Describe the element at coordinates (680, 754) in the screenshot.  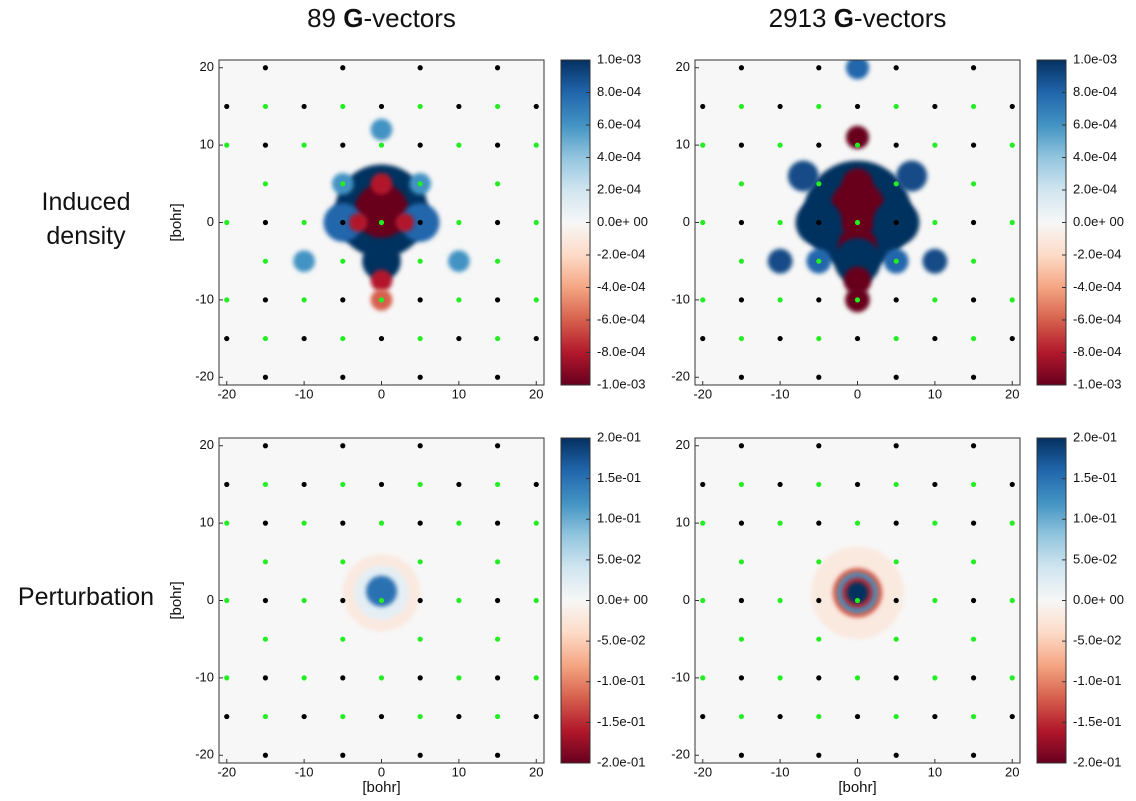
I see `y-tick-label: -20` at that location.